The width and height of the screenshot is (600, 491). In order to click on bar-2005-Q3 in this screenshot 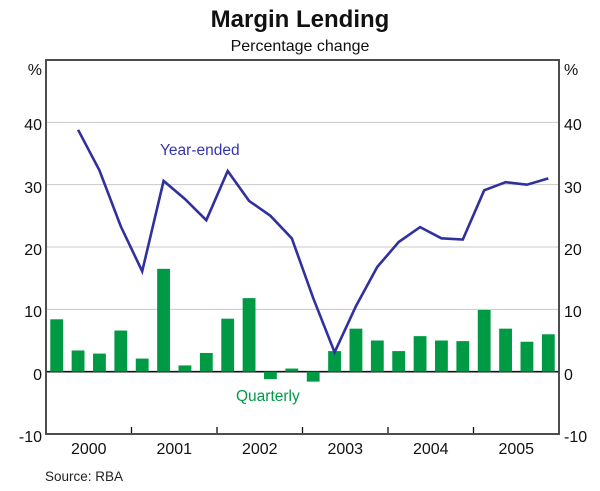, I will do `click(527, 356)`.